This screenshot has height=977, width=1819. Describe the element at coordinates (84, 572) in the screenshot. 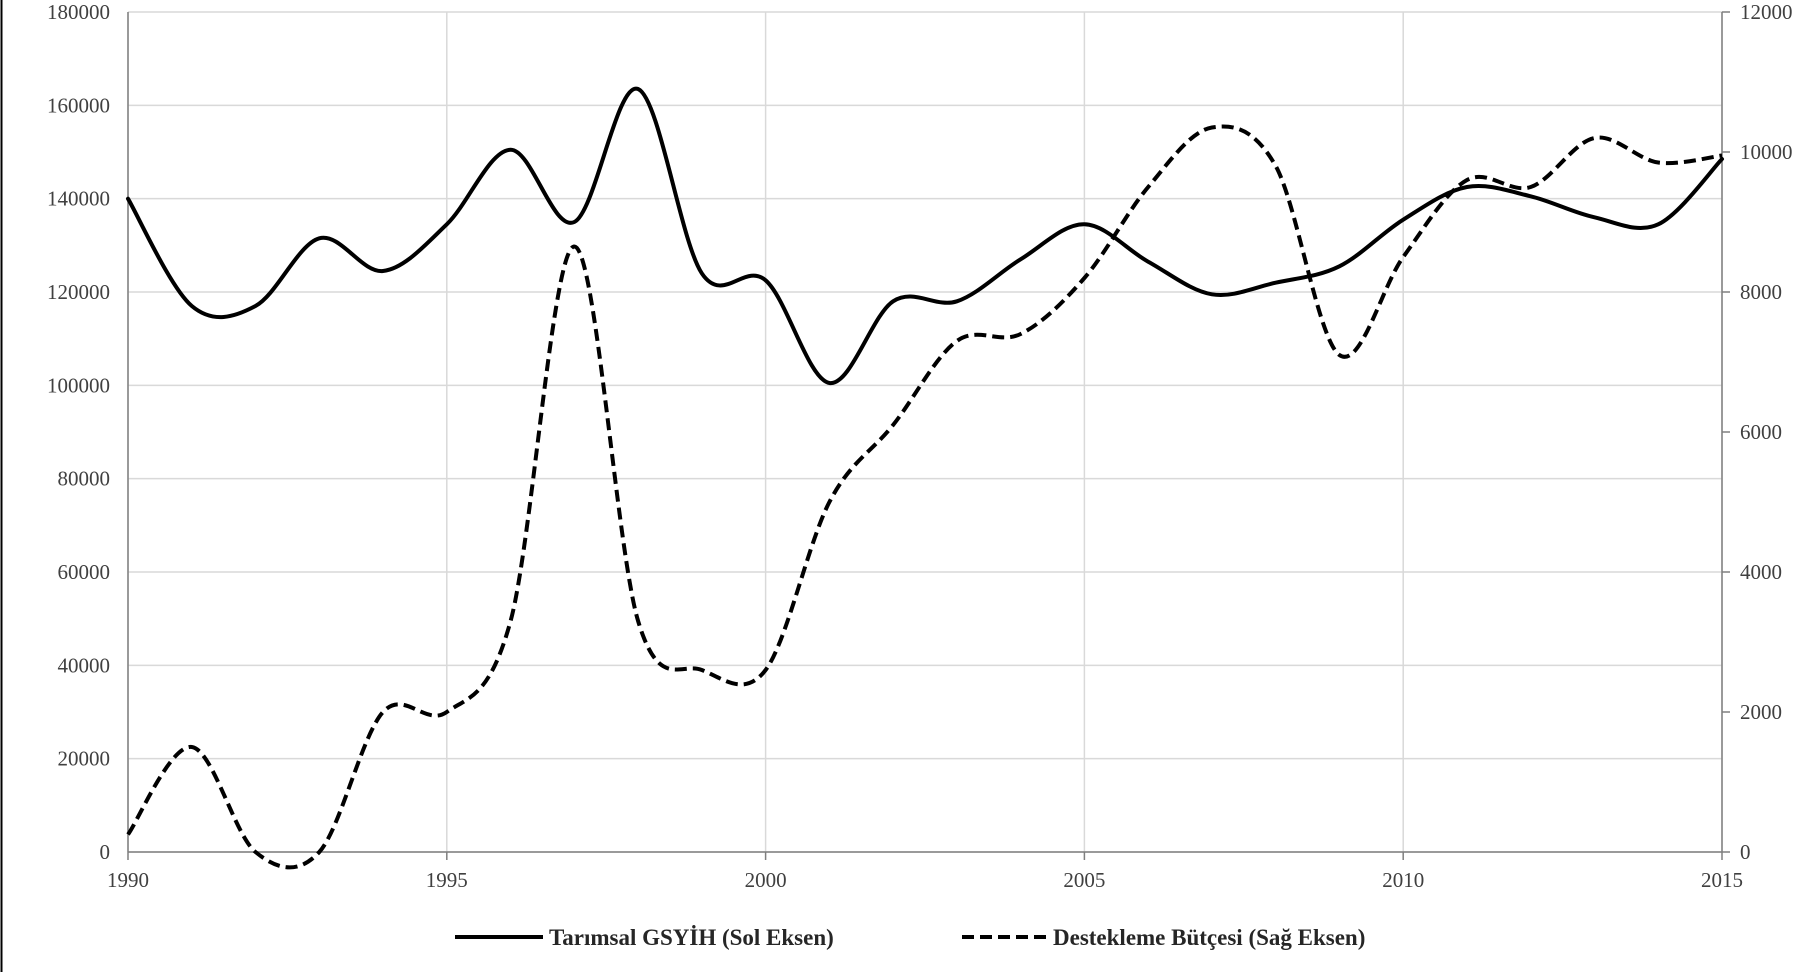

I see `y-left-tick-label: 60000` at that location.